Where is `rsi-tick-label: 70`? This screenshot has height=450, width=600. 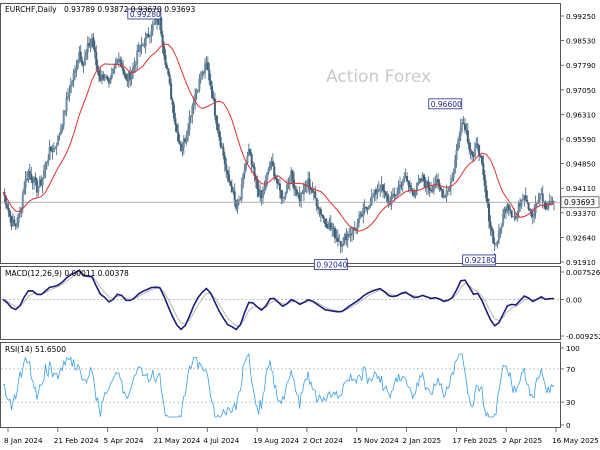
rsi-tick-label: 70 is located at coordinates (571, 369).